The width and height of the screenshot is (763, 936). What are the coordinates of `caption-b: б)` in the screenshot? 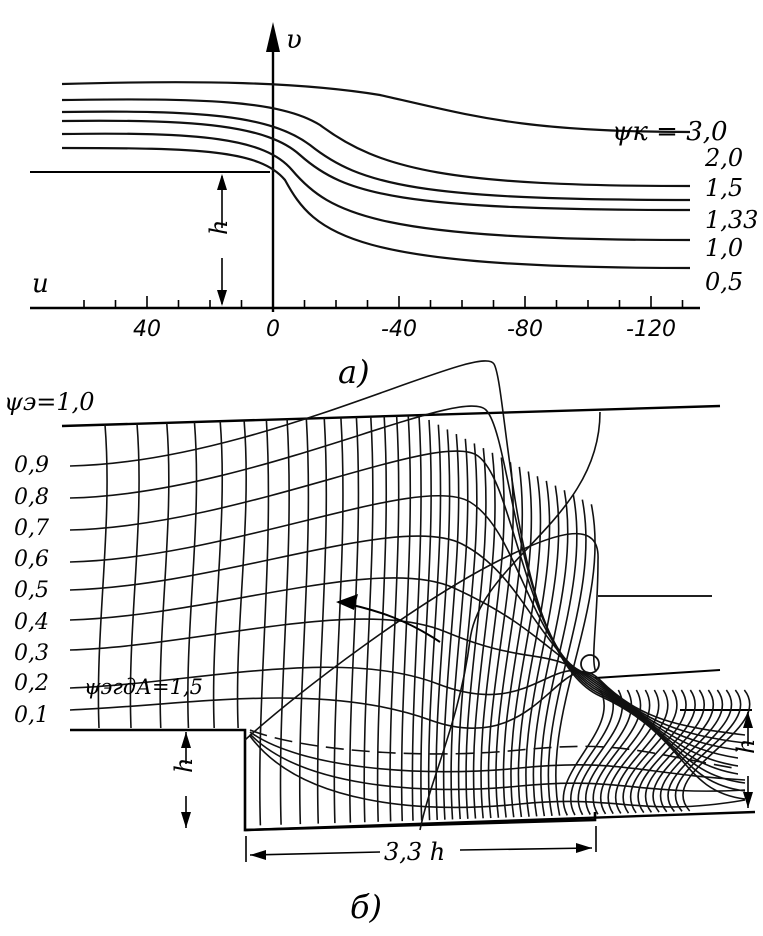 It's located at (366, 907).